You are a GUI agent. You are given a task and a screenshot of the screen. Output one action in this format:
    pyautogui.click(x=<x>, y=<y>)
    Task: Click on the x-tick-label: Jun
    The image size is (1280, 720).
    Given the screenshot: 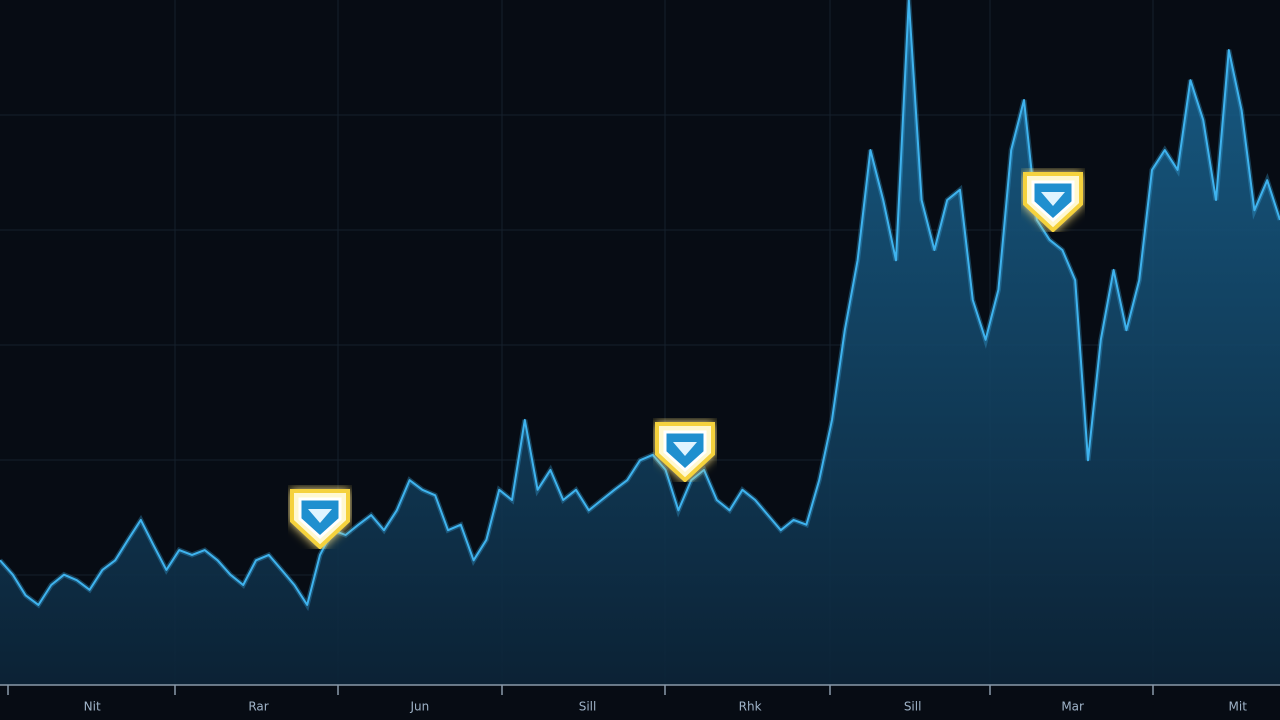 What is the action you would take?
    pyautogui.click(x=419, y=707)
    